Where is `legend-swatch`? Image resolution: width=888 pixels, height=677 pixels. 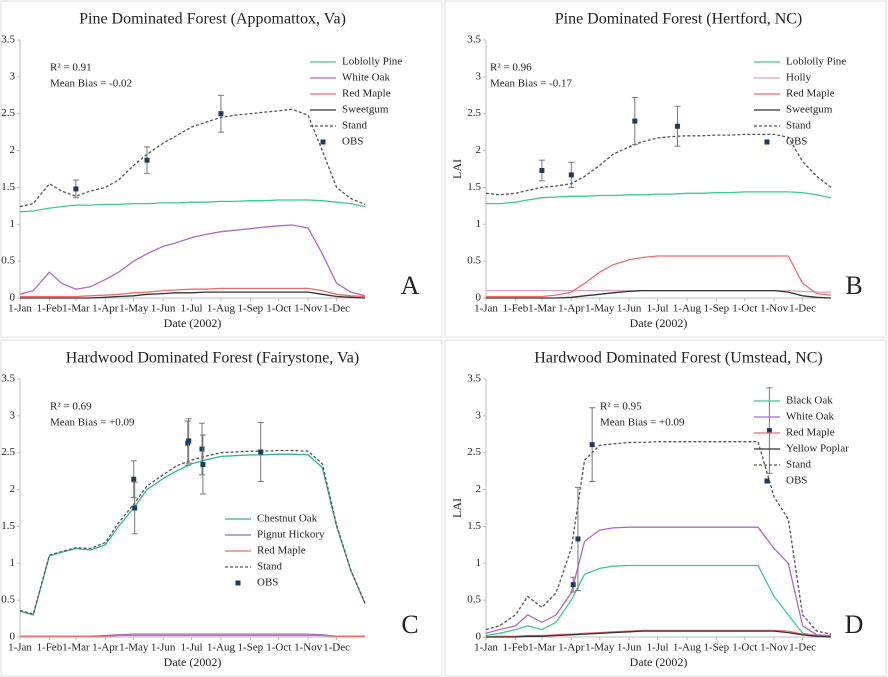 legend-swatch is located at coordinates (767, 142).